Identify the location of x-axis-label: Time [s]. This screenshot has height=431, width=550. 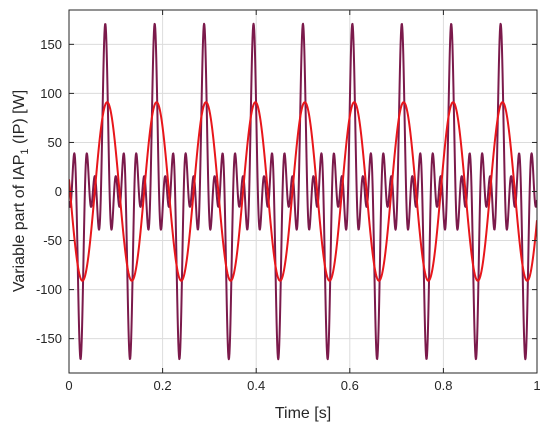
(303, 413).